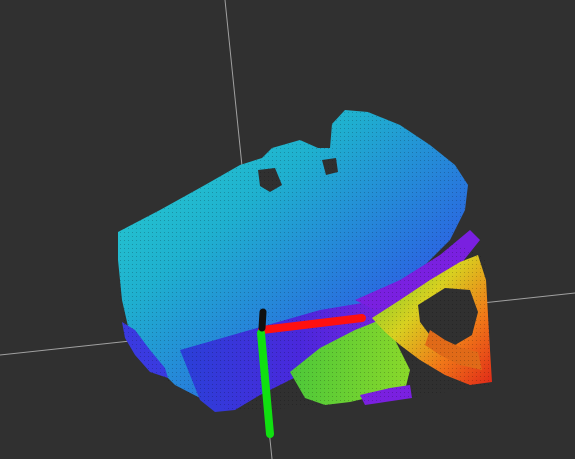 This screenshot has width=575, height=459. I want to click on y-axis, so click(265, 383).